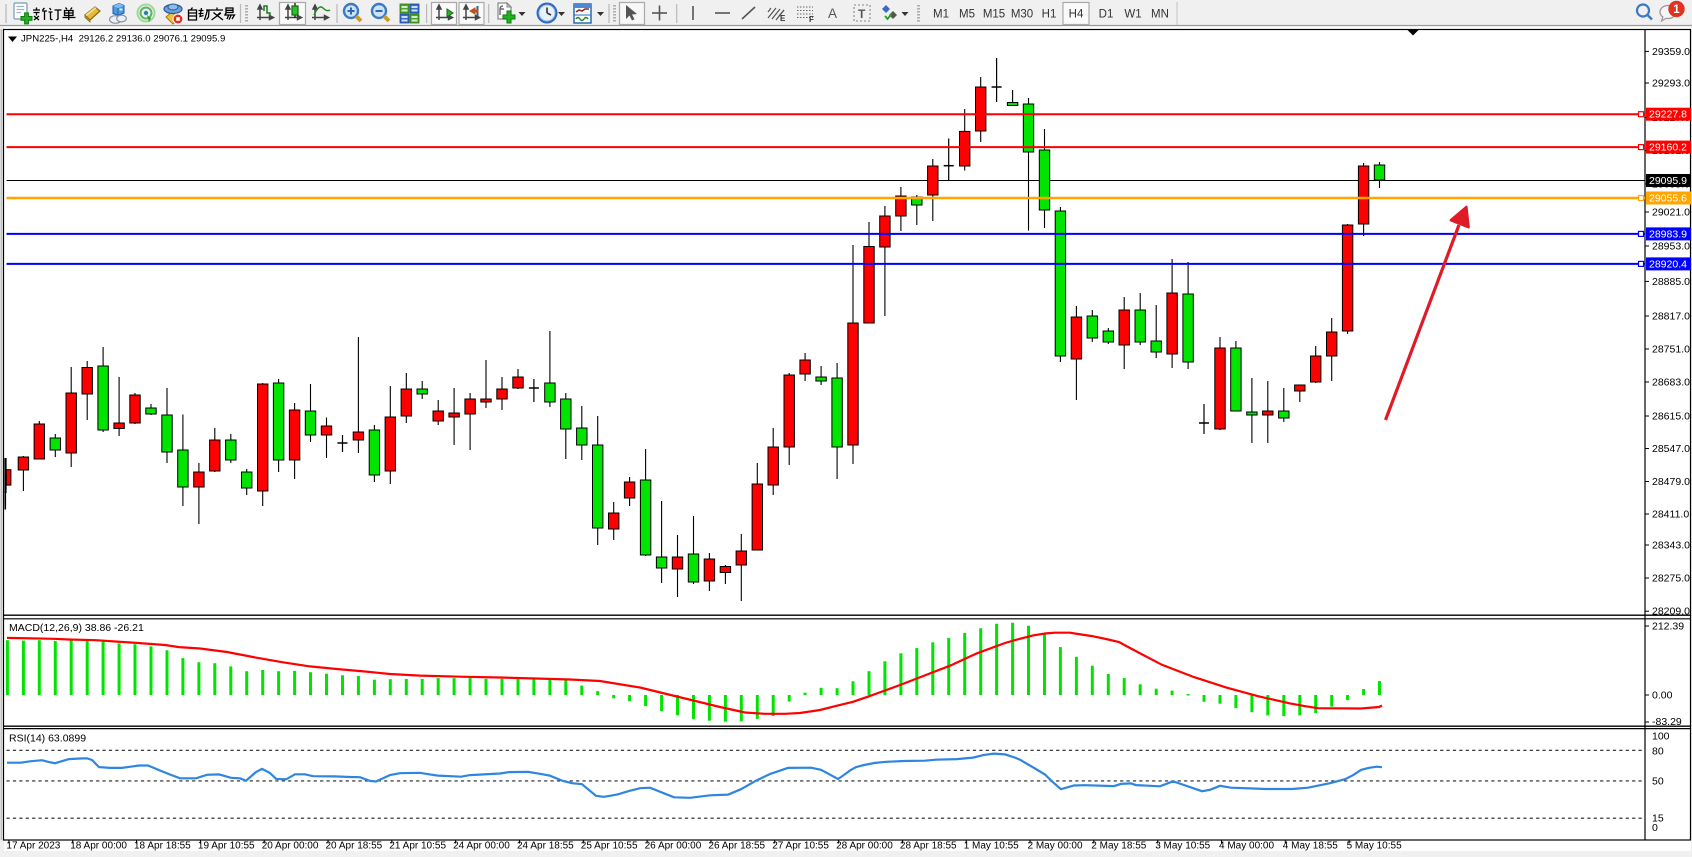  Describe the element at coordinates (1106, 15) in the screenshot. I see `svg-text: D1` at that location.